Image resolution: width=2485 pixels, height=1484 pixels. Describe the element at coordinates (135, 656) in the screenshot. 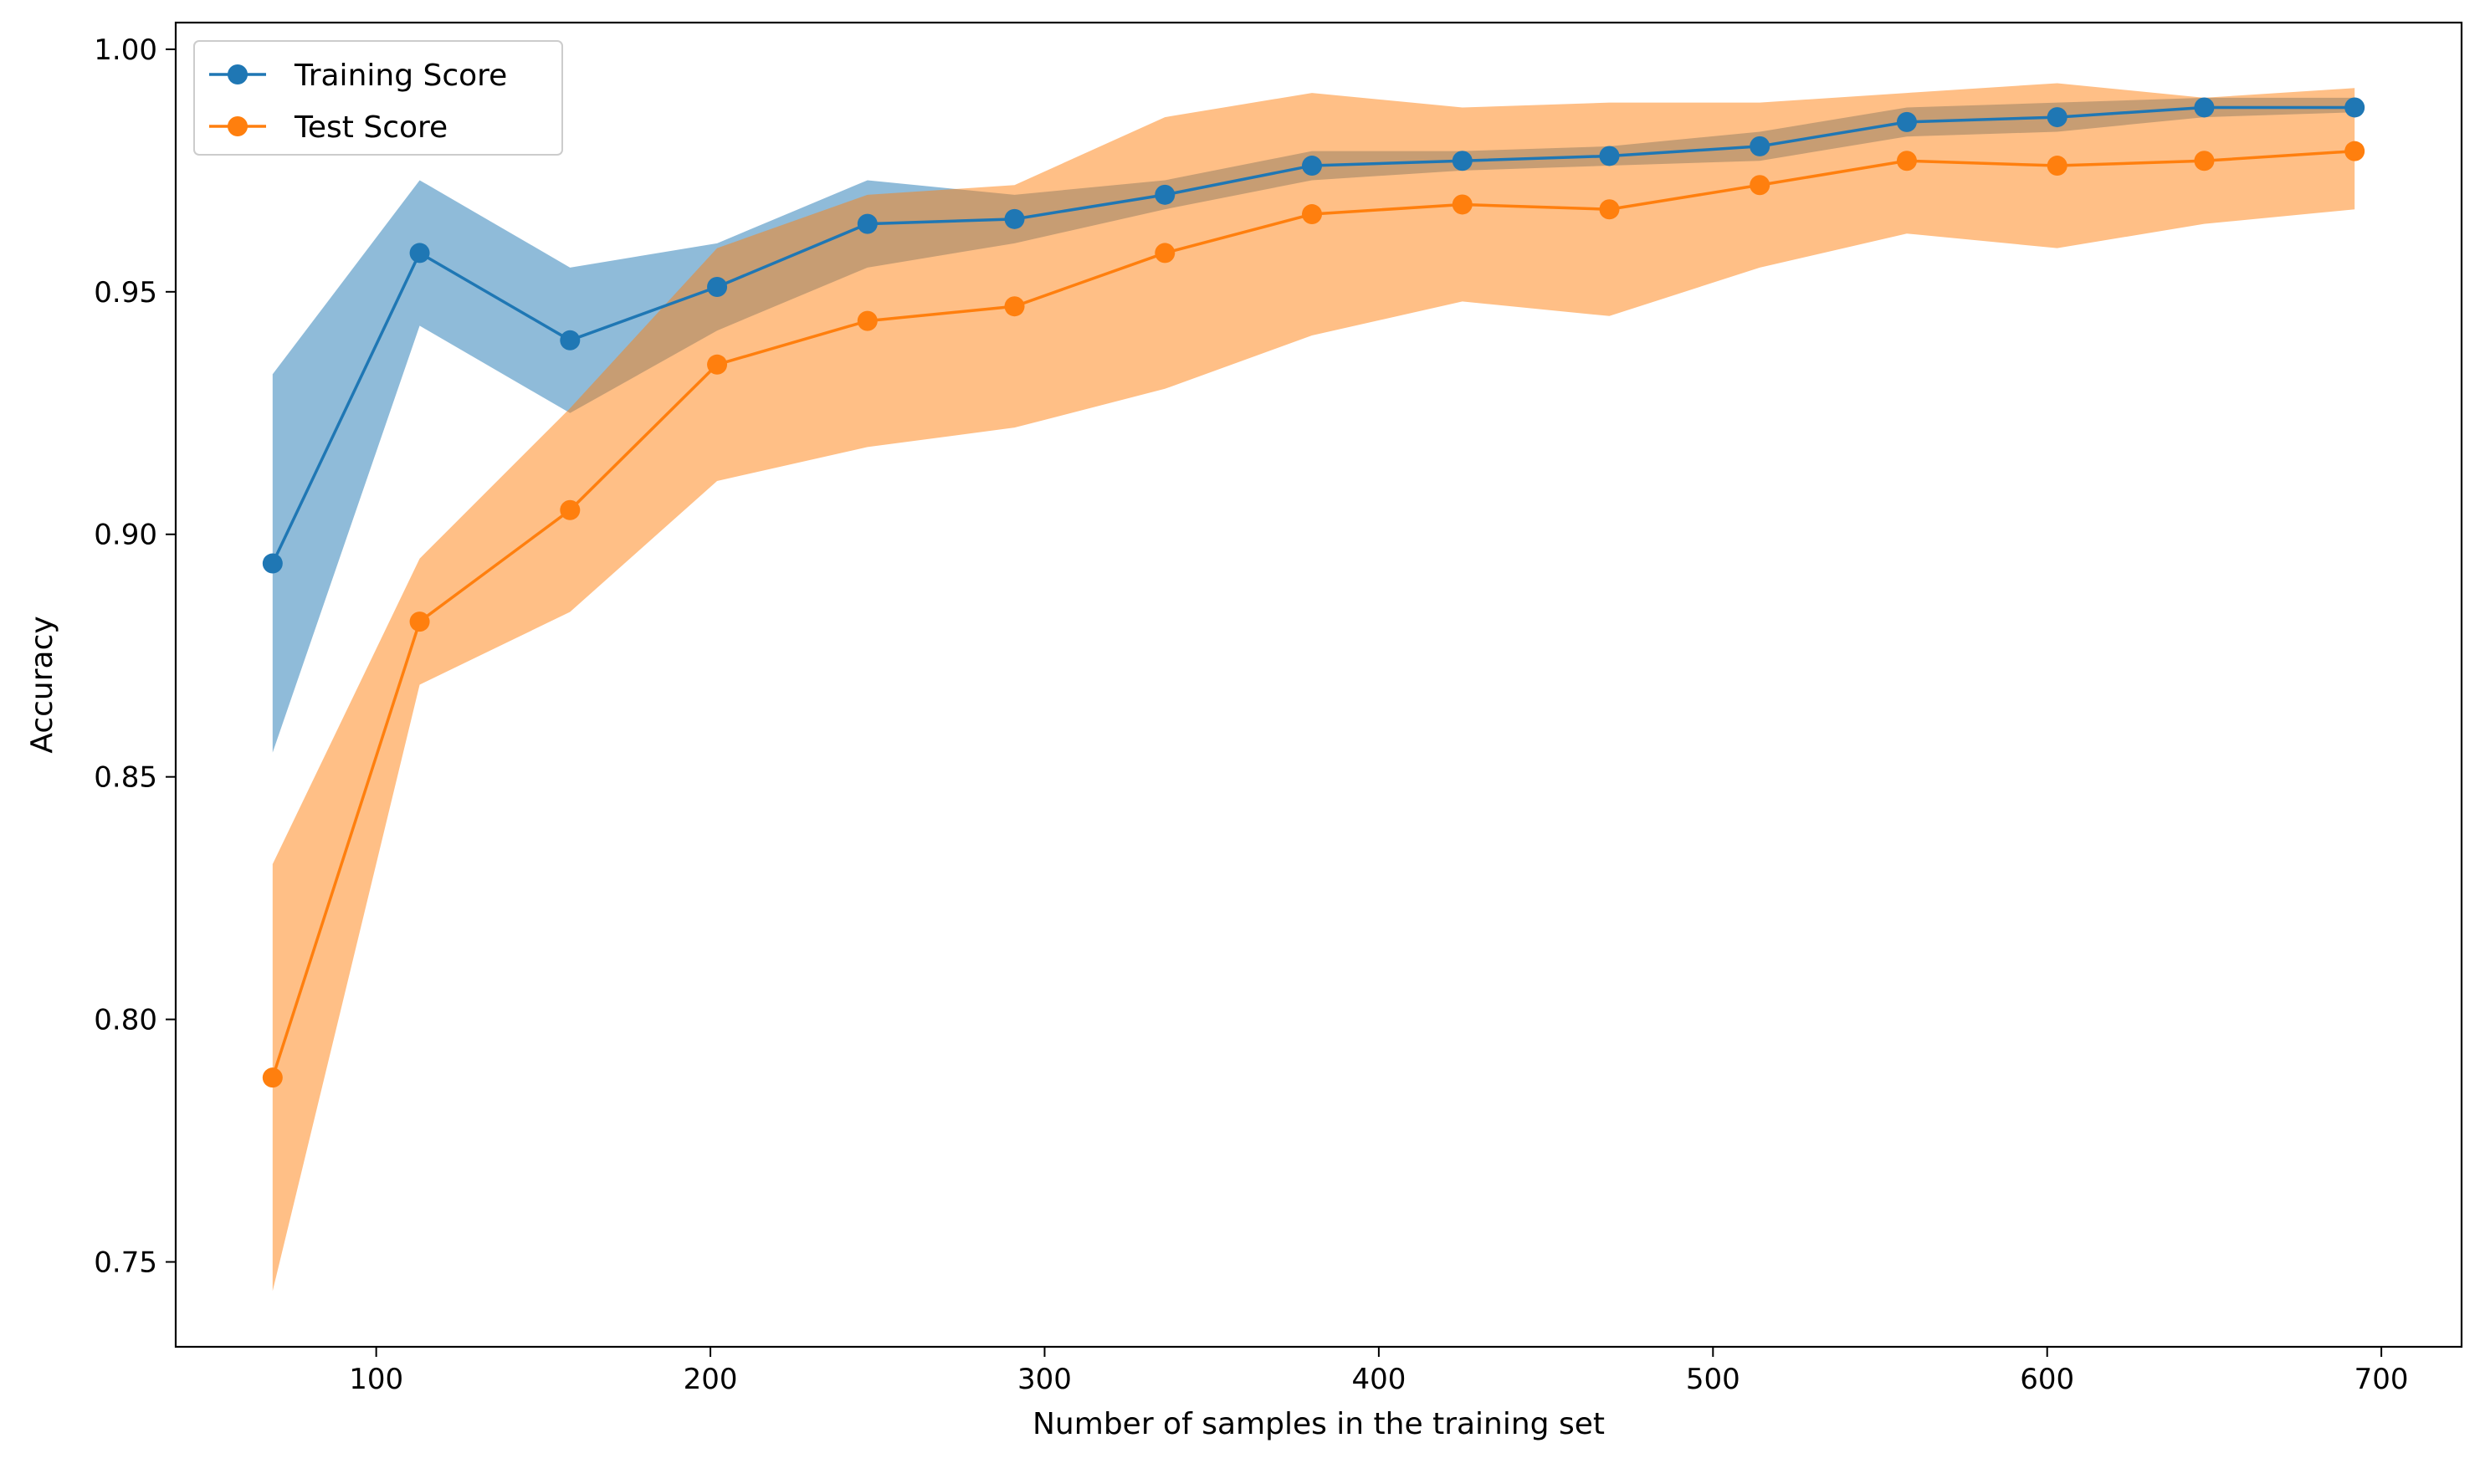

I see `y-axis: 0.75 0.80 0.85 0.90 0.95 1.00` at that location.